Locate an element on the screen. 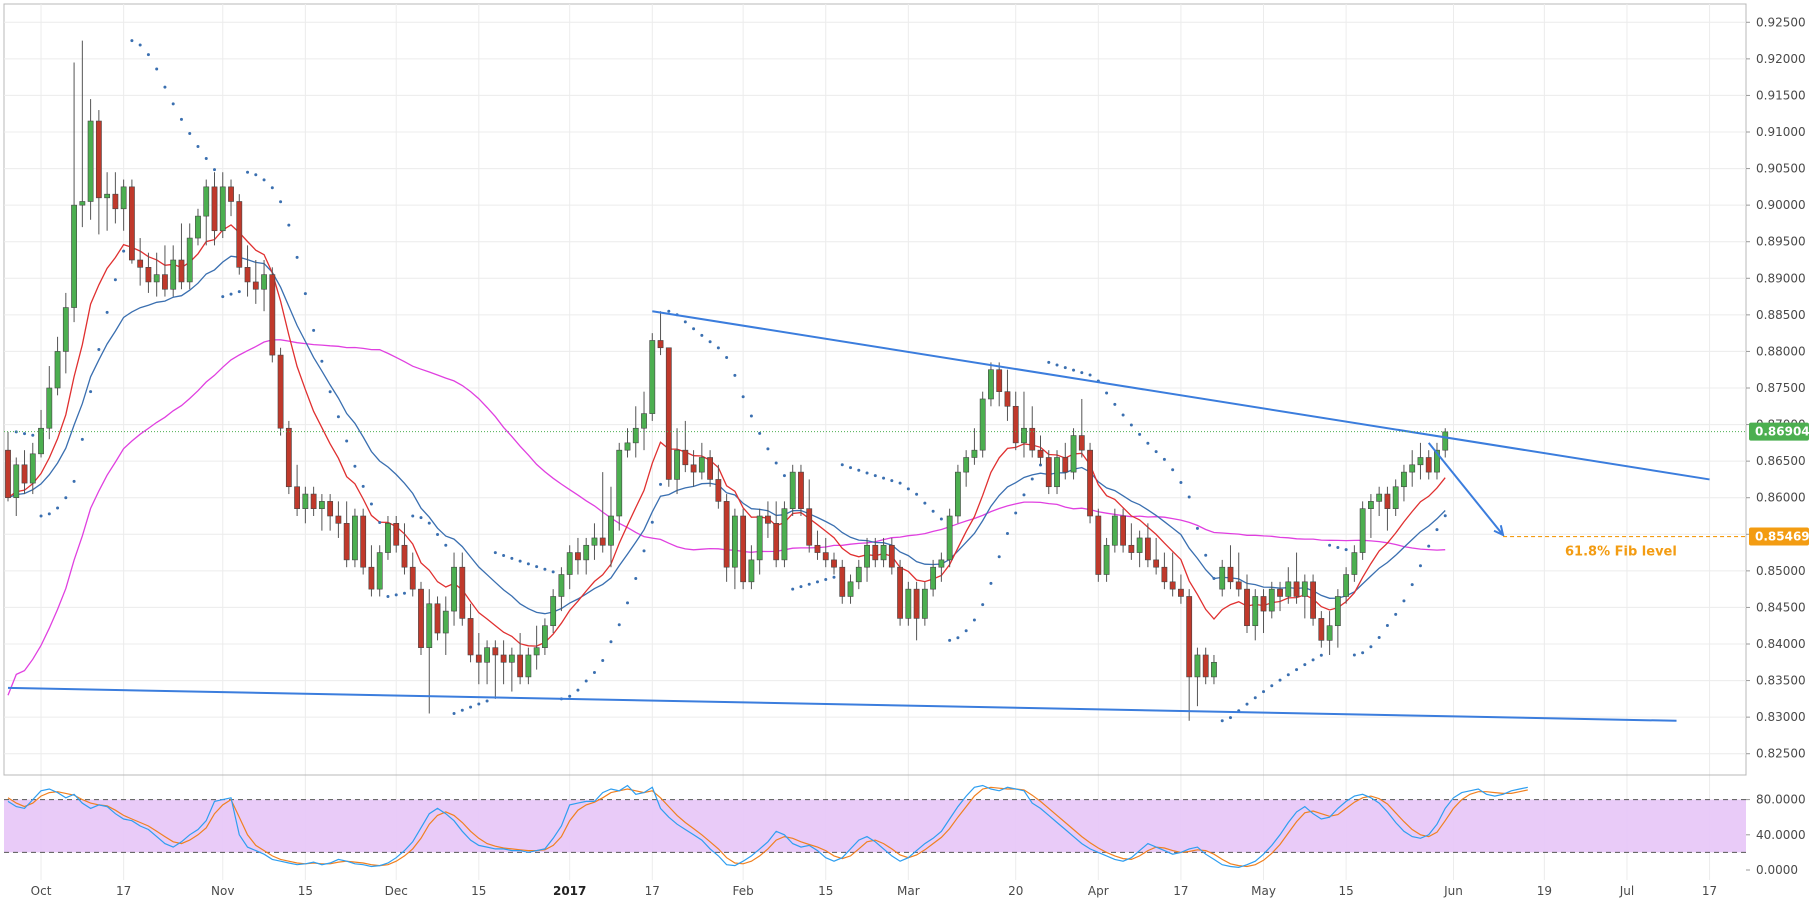 The height and width of the screenshot is (905, 1818). x-tick-label: Jul is located at coordinates (1626, 891).